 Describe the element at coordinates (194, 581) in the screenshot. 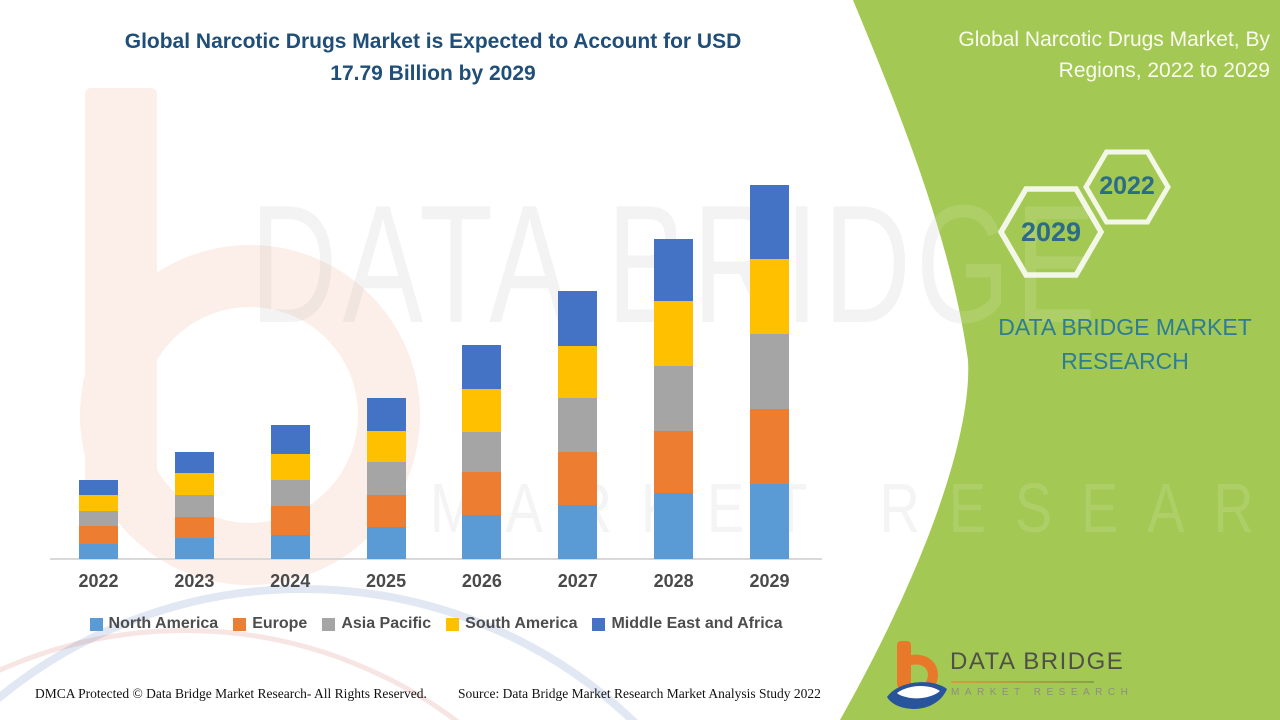

I see `x-axis-label: 2023` at that location.